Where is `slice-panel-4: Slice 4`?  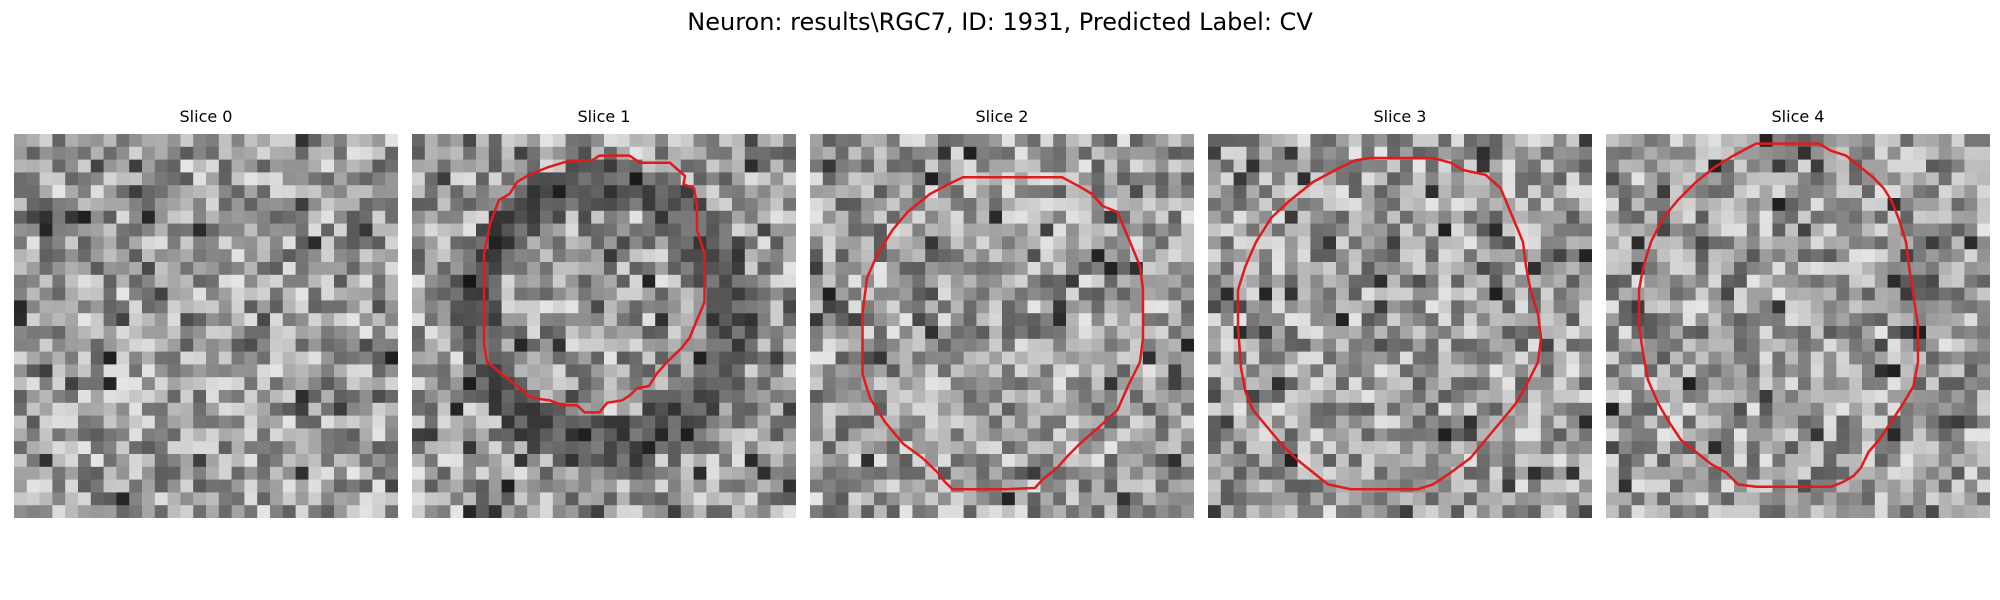 slice-panel-4: Slice 4 is located at coordinates (1798, 312).